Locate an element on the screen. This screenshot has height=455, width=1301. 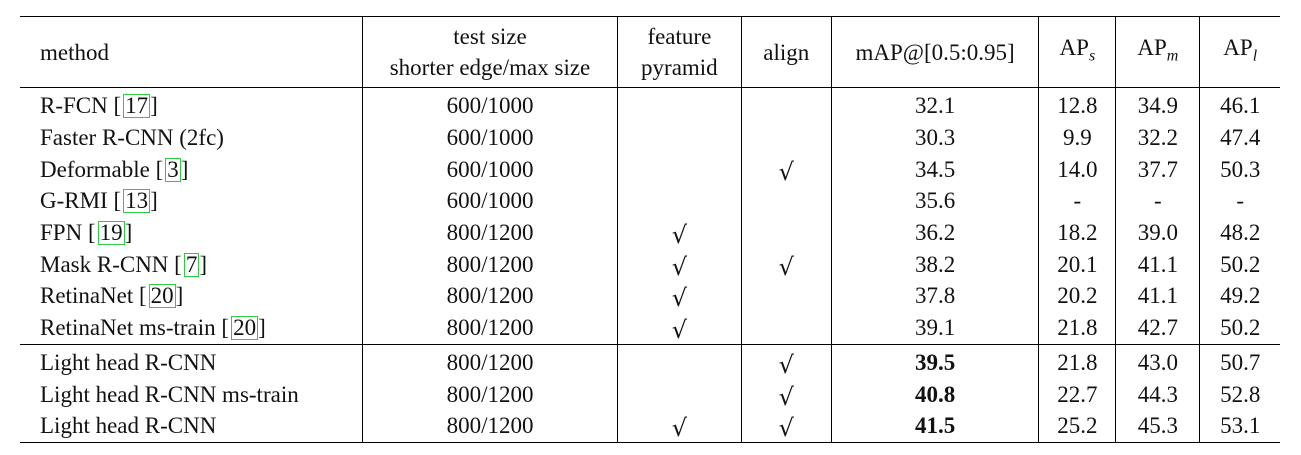
header-test-size: test size shorter edge/max size is located at coordinates (490, 52).